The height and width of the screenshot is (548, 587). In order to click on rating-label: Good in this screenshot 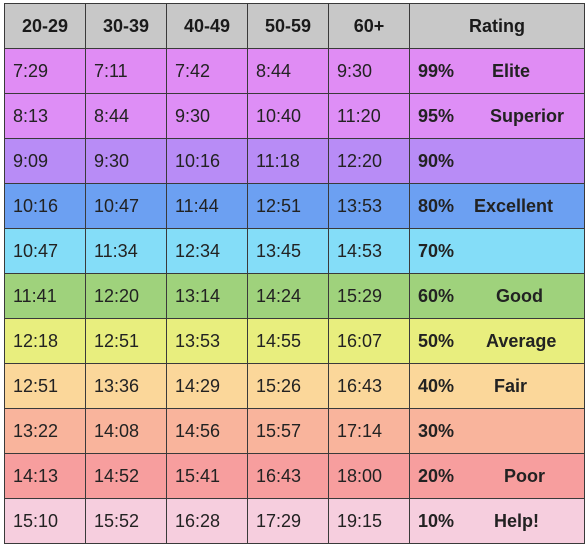, I will do `click(519, 295)`.